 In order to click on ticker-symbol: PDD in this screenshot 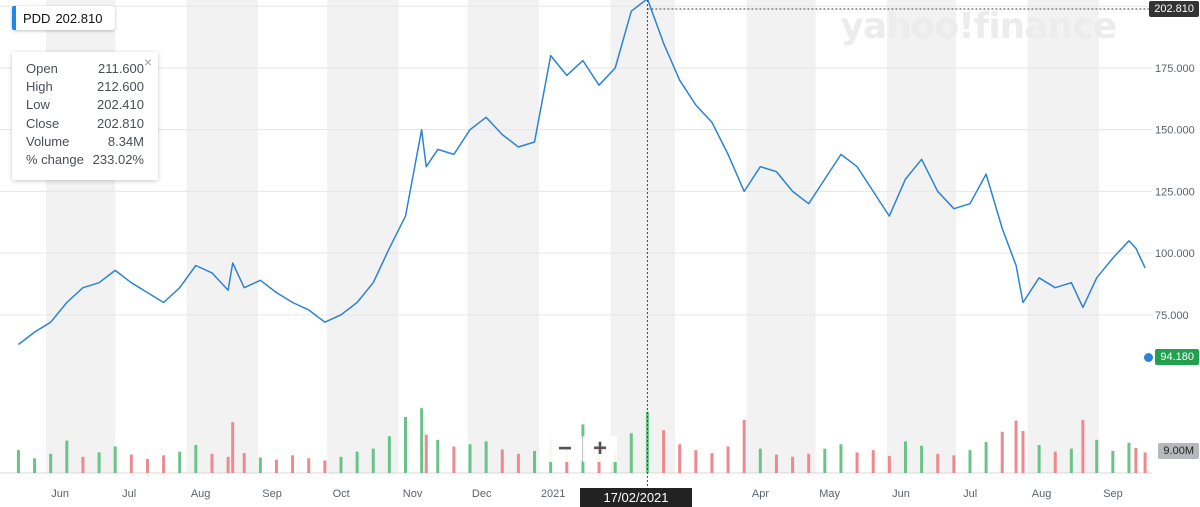, I will do `click(37, 18)`.